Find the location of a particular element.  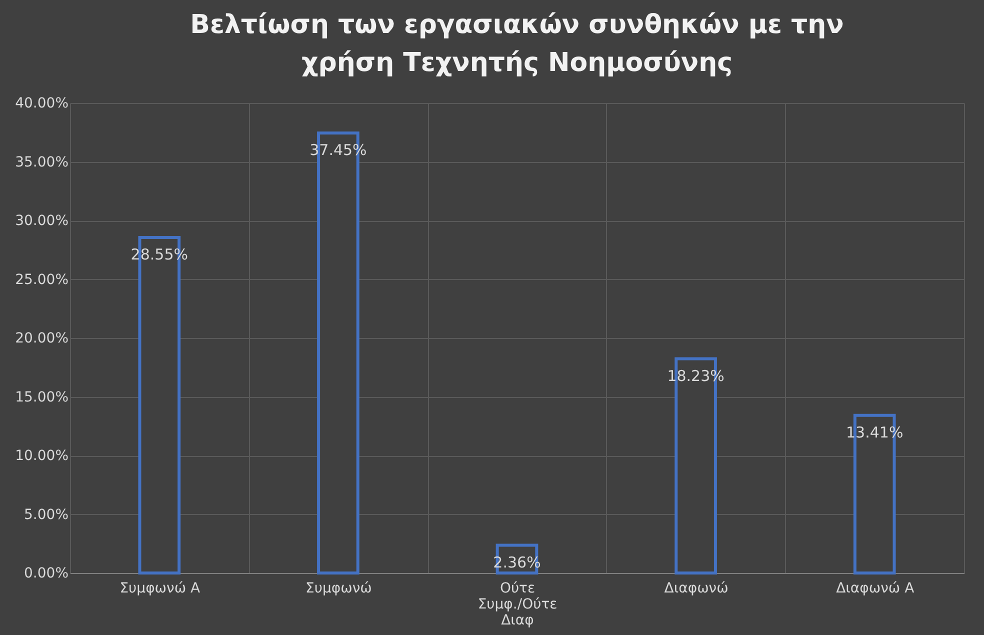

x-tick-label: Συμφωνώ Α is located at coordinates (160, 588).